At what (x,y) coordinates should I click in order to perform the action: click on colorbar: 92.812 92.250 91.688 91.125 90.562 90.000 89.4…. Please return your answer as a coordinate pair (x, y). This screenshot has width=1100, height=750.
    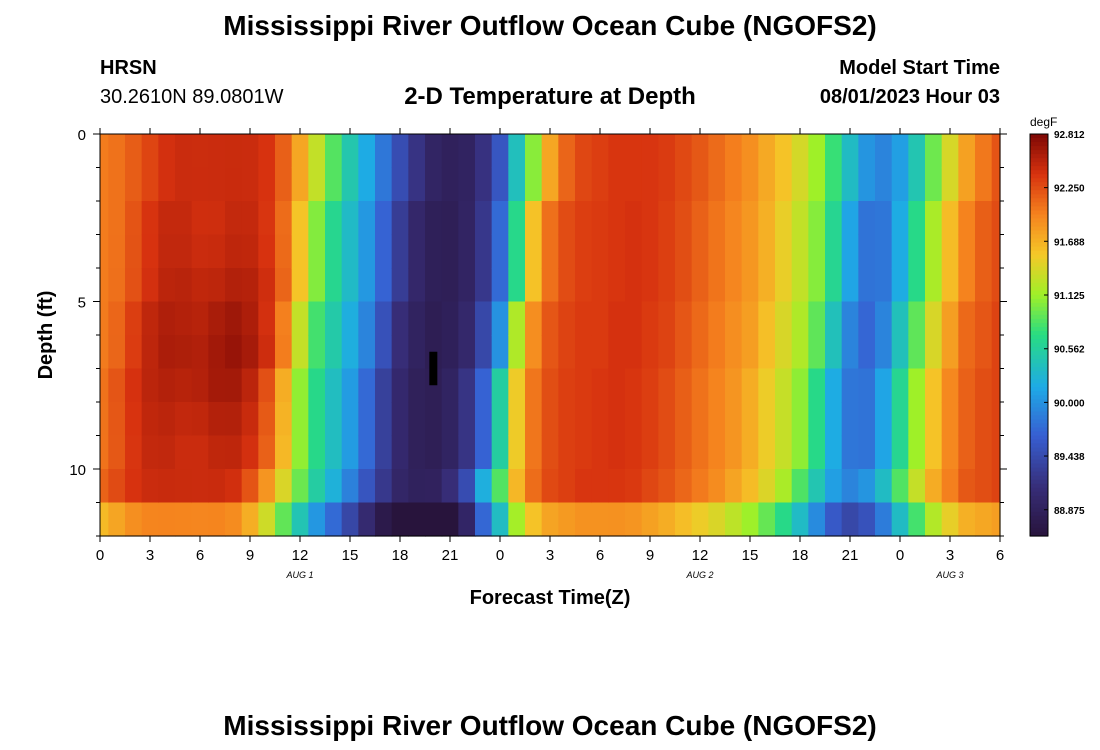
    Looking at the image, I should click on (1057, 333).